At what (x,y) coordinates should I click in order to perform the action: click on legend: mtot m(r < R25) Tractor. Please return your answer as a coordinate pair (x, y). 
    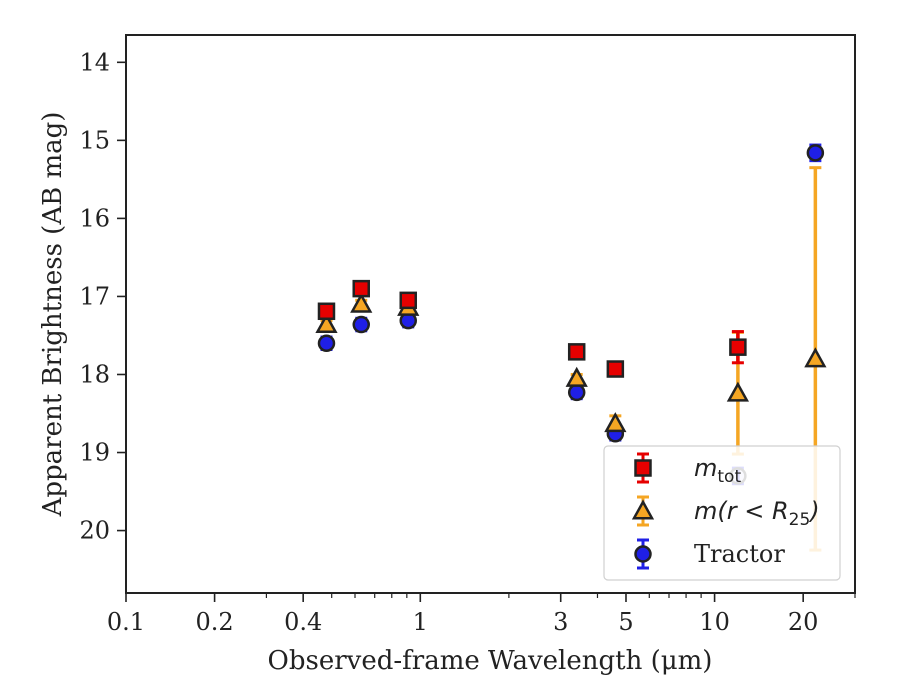
    Looking at the image, I should click on (722, 513).